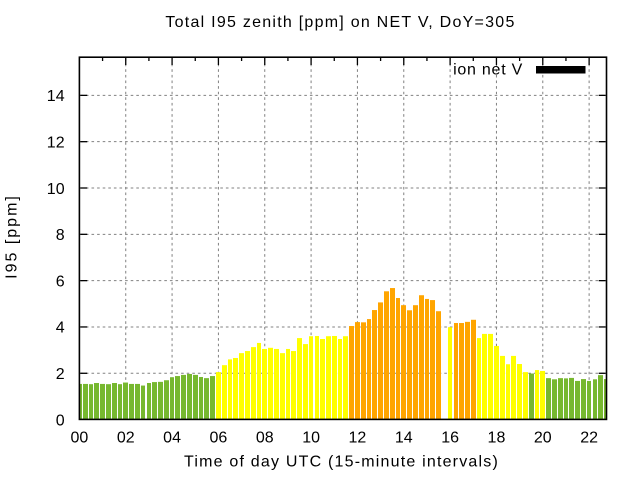 Image resolution: width=640 pixels, height=485 pixels. Describe the element at coordinates (341, 462) in the screenshot. I see `svg-text:Time of day UTC (15-minute int: Time of day UTC (15-minute intervals)` at that location.